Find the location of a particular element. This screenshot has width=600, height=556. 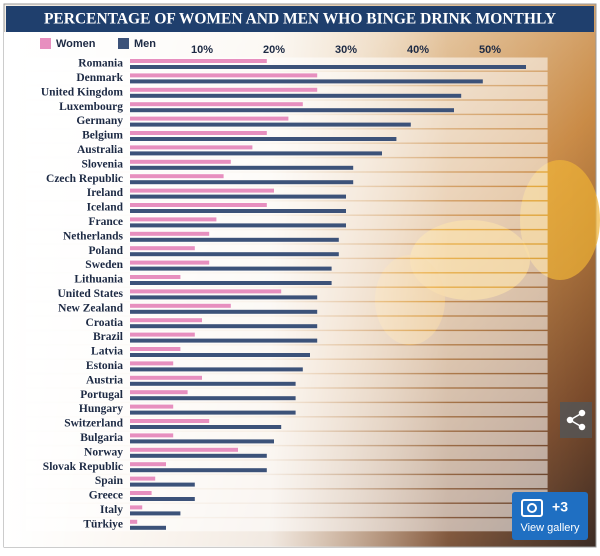

y-tick-label: Germany is located at coordinates (99, 121).